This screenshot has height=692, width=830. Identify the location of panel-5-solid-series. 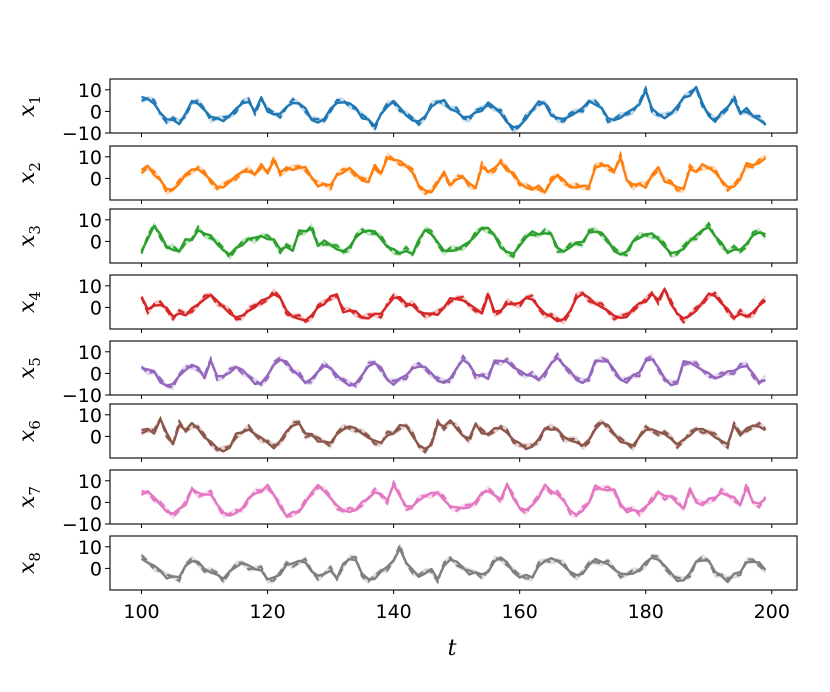
(453, 371).